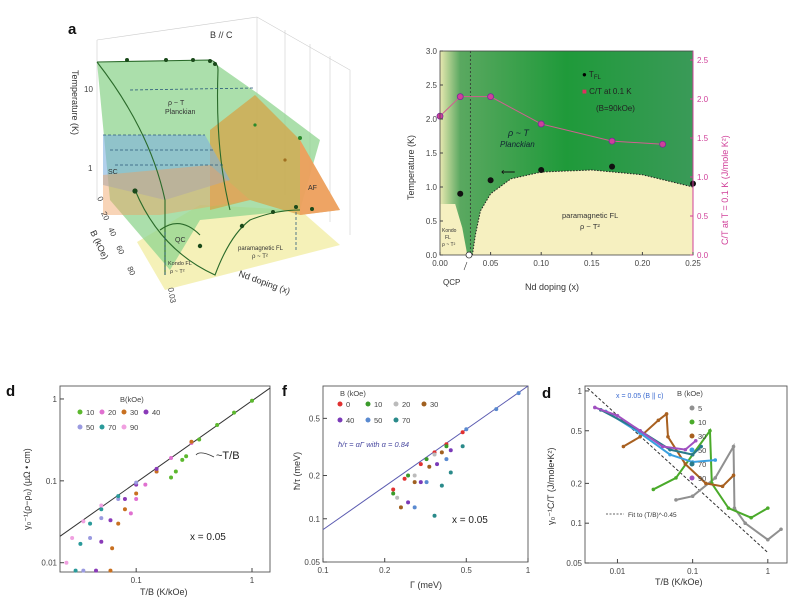 The height and width of the screenshot is (610, 800). Describe the element at coordinates (686, 474) in the screenshot. I see `plot-frame` at that location.